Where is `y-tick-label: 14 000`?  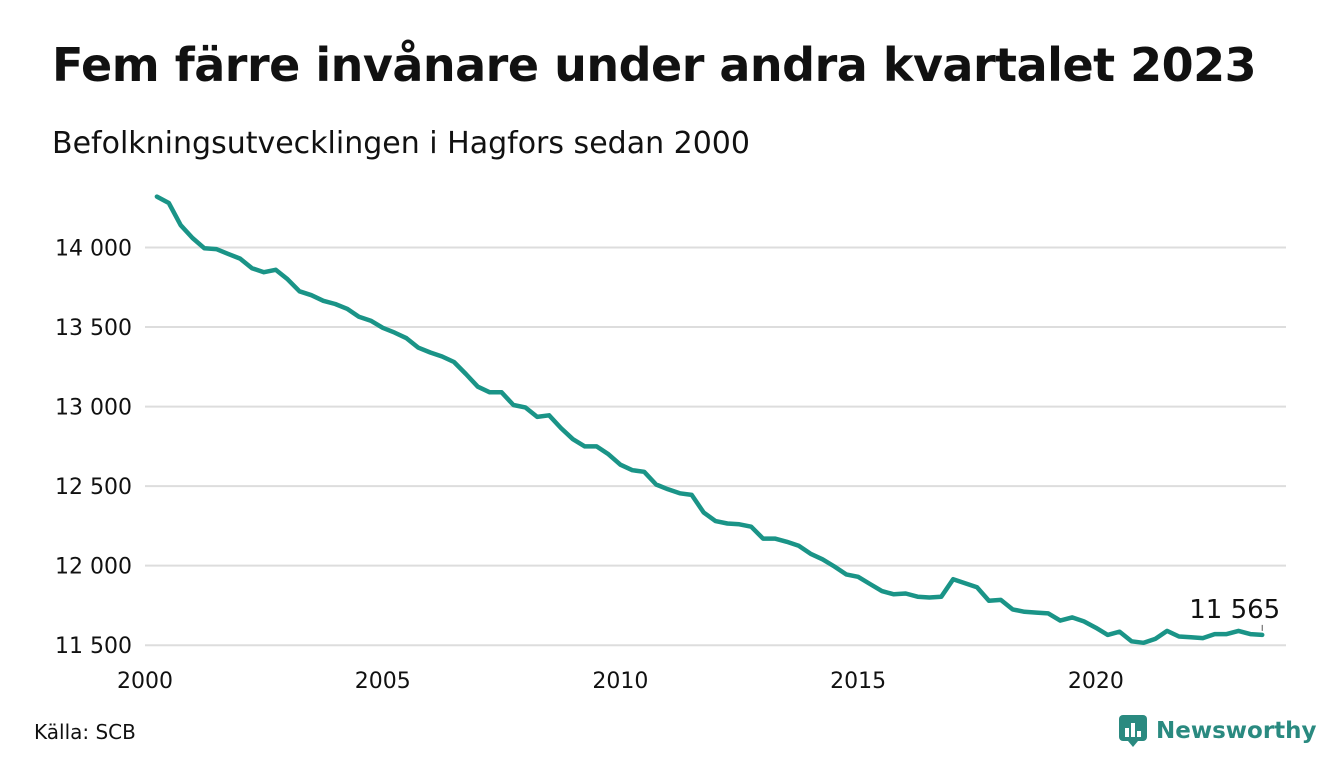
y-tick-label: 14 000 is located at coordinates (93, 249).